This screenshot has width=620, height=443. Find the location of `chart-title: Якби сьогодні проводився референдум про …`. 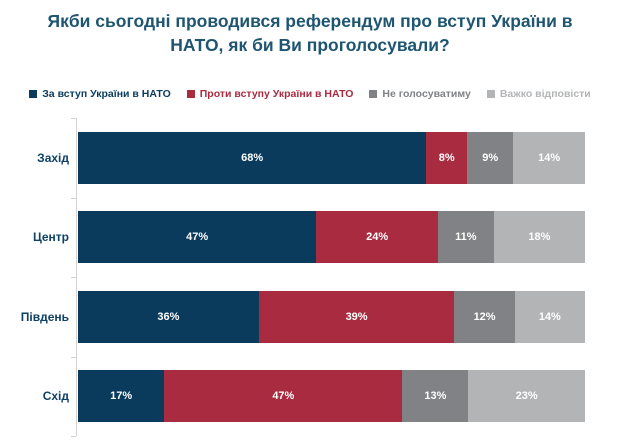

chart-title: Якби сьогодні проводився референдум про … is located at coordinates (310, 33).